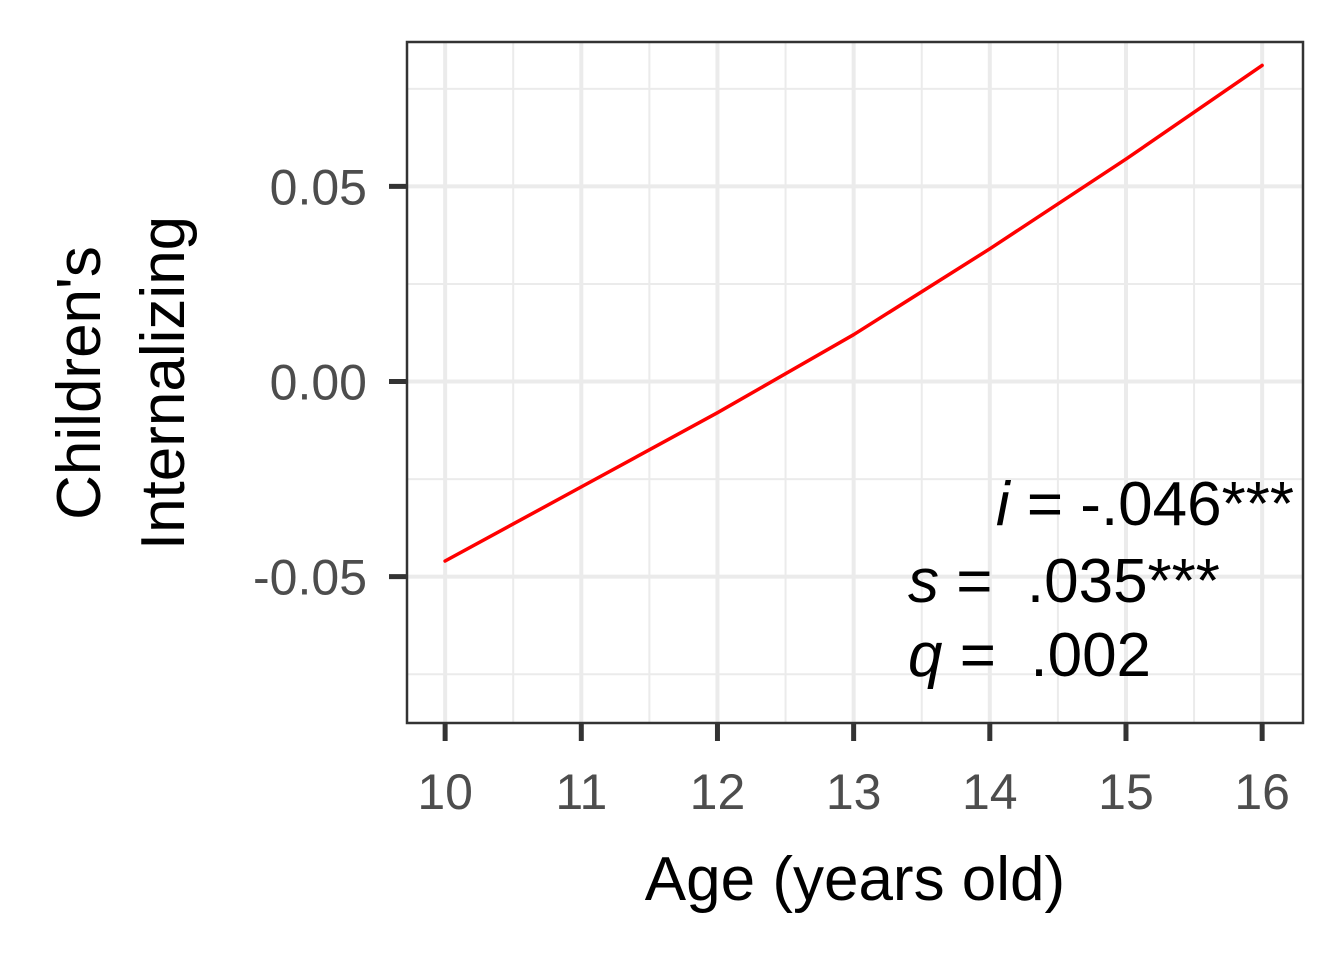 This screenshot has width=1344, height=960. I want to click on x-axis-title: Age (years old), so click(855, 879).